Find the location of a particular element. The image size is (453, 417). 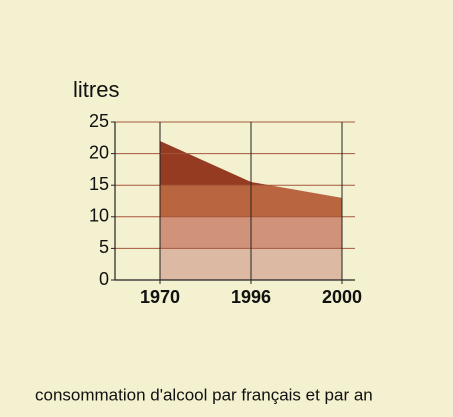

x-tick-label: 2000 is located at coordinates (342, 297).